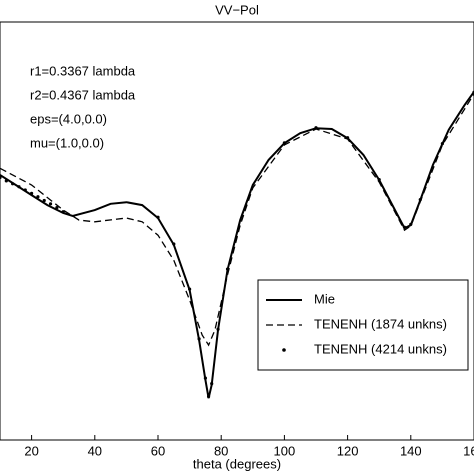 This screenshot has height=474, width=474. Describe the element at coordinates (348, 450) in the screenshot. I see `x-tick-label: 120` at that location.